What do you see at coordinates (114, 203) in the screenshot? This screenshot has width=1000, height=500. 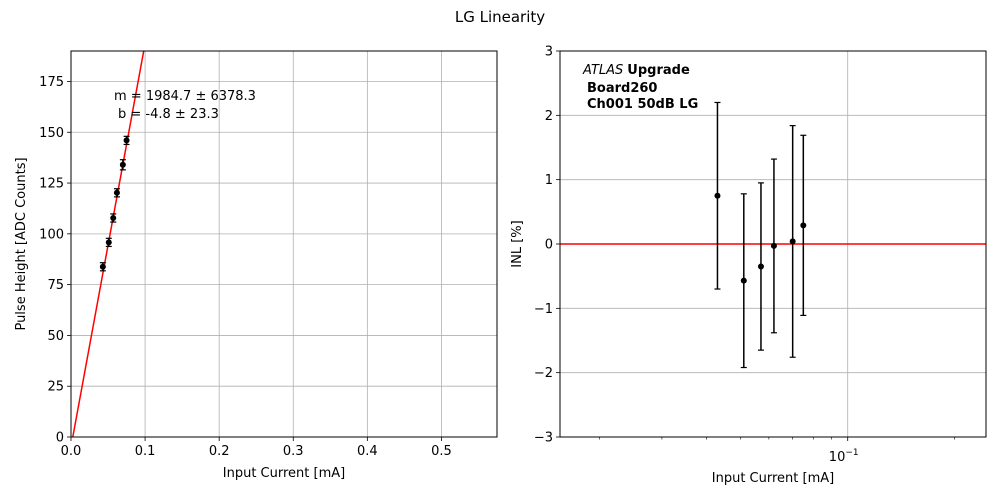 I see `left-points` at bounding box center [114, 203].